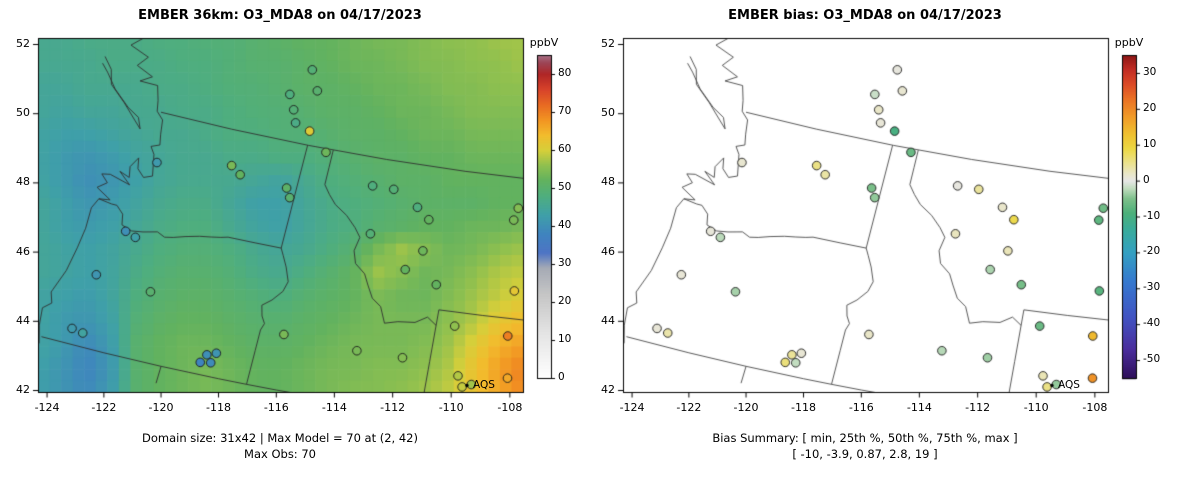 The height and width of the screenshot is (479, 1200). What do you see at coordinates (484, 385) in the screenshot?
I see `legend-aqs-label-model: AQS` at bounding box center [484, 385].